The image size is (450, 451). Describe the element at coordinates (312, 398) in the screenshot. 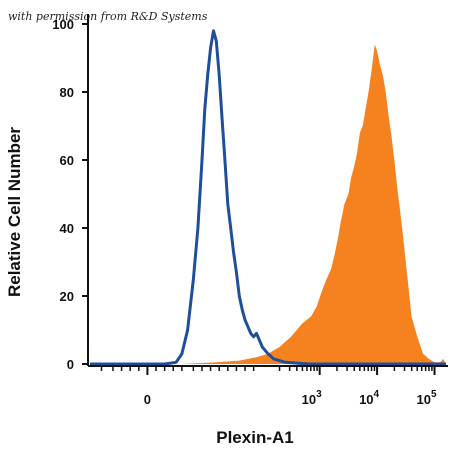

I see `x-tick-label: 10³` at that location.